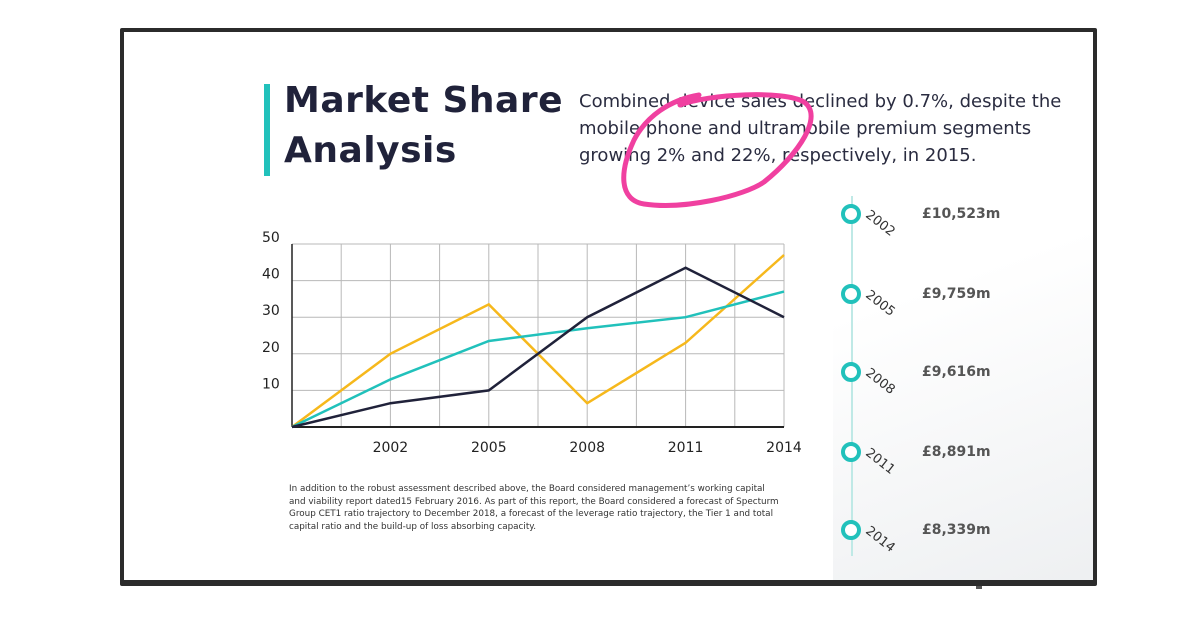  What do you see at coordinates (956, 452) in the screenshot?
I see `timeline-value: £8,891m` at bounding box center [956, 452].